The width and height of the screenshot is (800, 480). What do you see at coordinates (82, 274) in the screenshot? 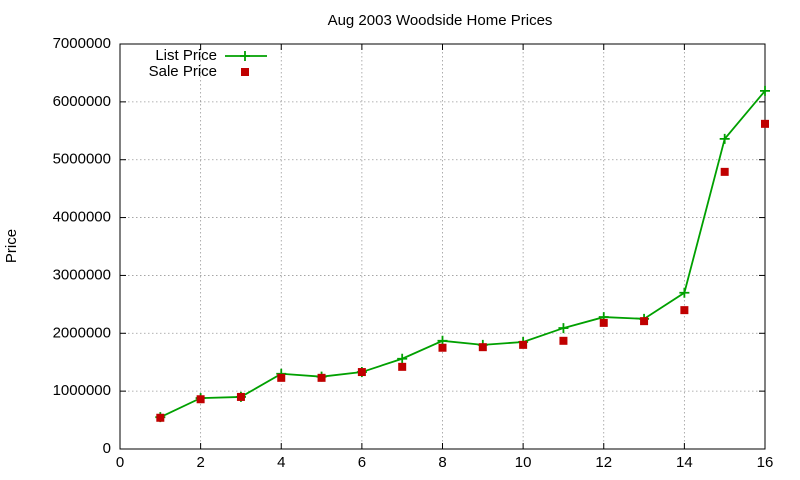
I see `y-tick-label: 3000000` at bounding box center [82, 274].